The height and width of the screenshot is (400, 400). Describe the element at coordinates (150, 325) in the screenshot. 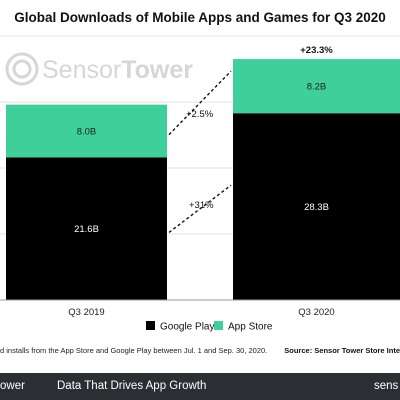

I see `legend-swatch-google-play` at that location.